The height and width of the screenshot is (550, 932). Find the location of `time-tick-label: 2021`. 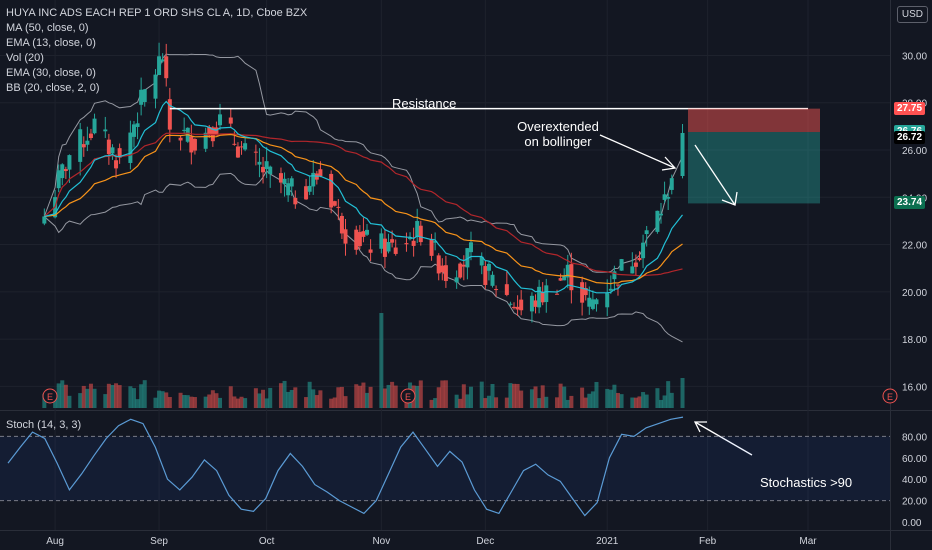

time-tick-label: 2021 is located at coordinates (607, 541).